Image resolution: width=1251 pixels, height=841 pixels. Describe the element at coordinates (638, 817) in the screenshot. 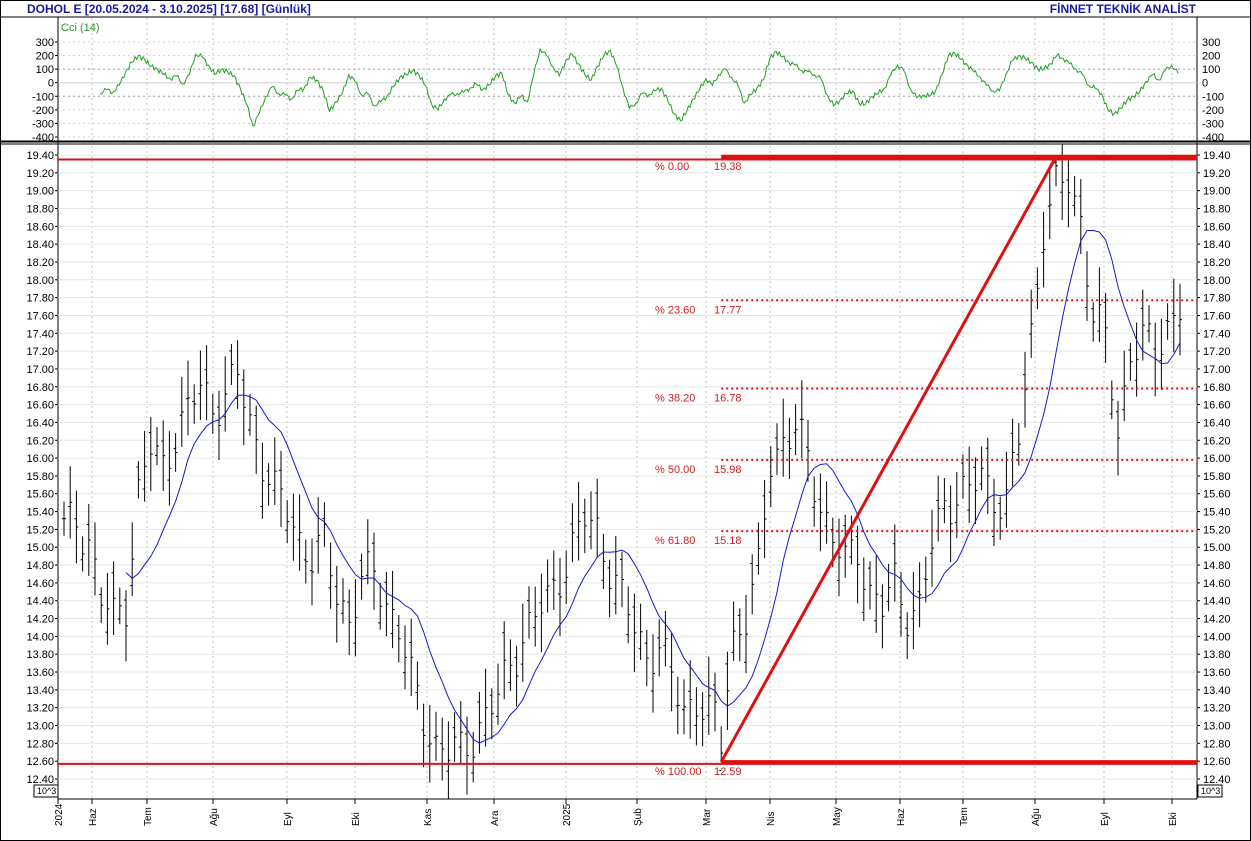

I see `x-tick-label: Şub` at that location.